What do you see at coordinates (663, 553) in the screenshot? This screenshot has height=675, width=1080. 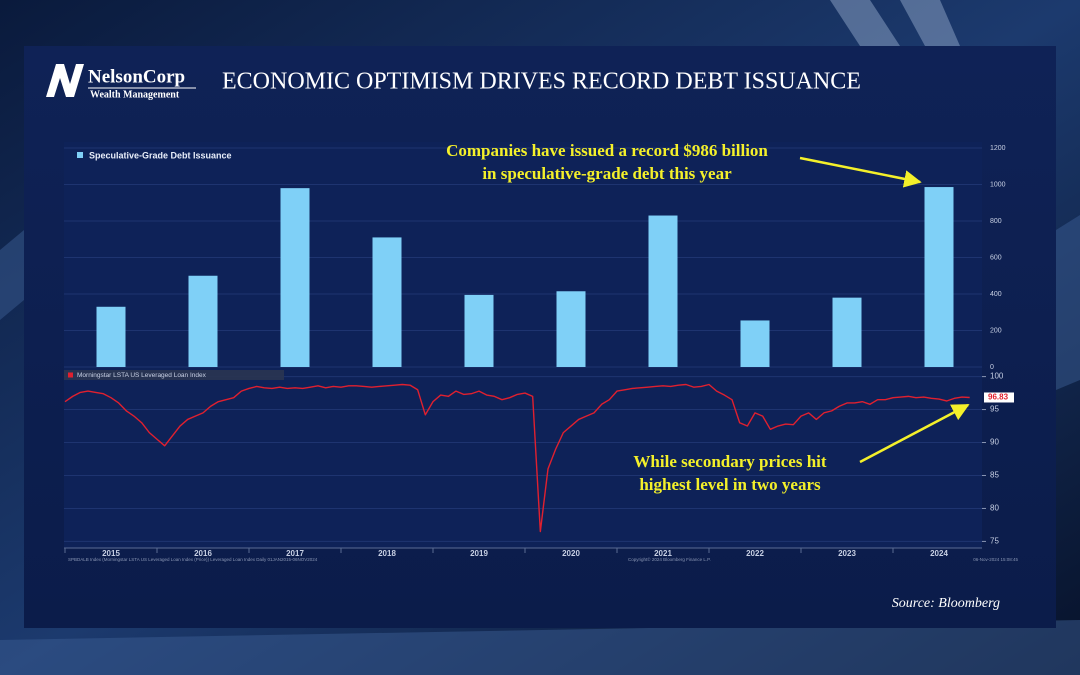 I see `x-tick-label: 2021` at bounding box center [663, 553].